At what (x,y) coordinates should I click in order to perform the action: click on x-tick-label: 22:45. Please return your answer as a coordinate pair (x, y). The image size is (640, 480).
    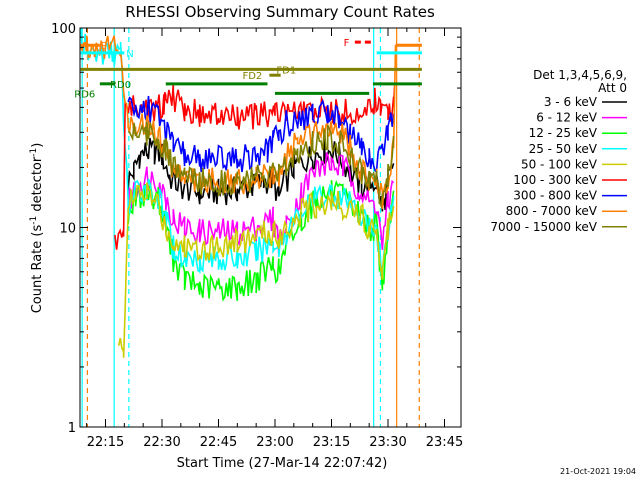
    Looking at the image, I should click on (218, 442).